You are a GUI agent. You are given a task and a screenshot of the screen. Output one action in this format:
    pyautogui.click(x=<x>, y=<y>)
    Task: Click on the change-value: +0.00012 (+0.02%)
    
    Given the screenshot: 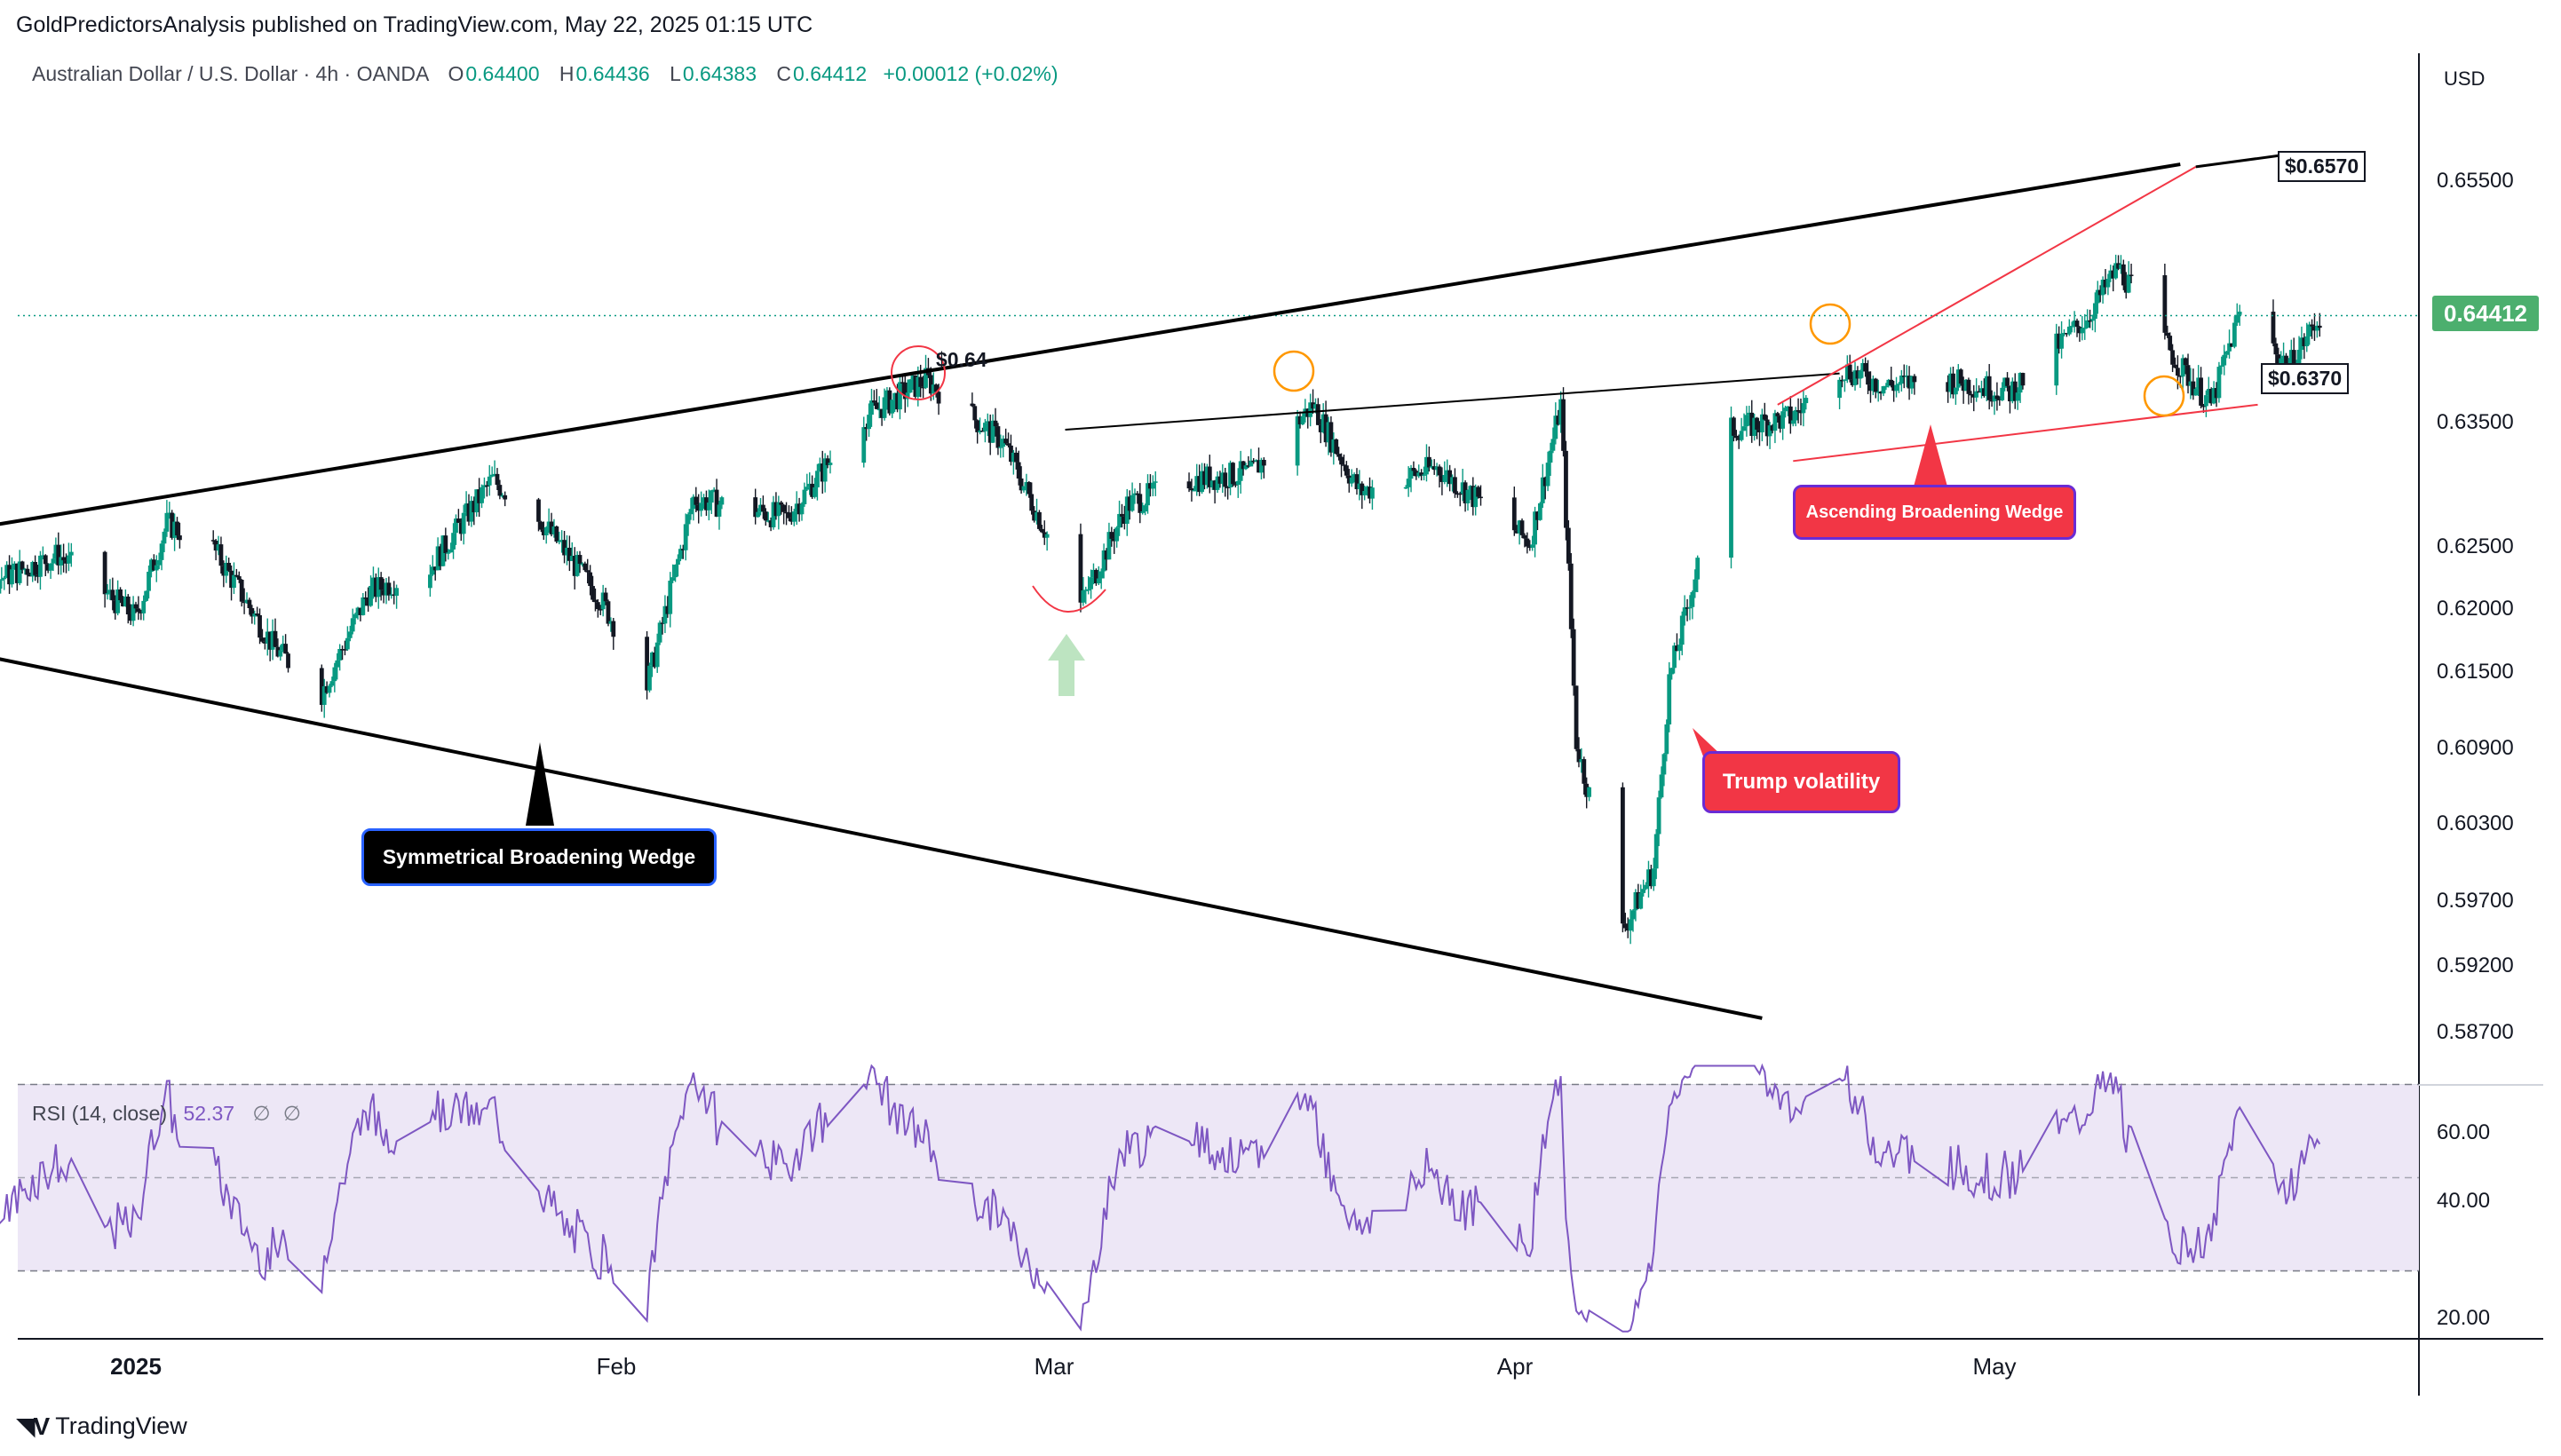 What is the action you would take?
    pyautogui.click(x=971, y=73)
    